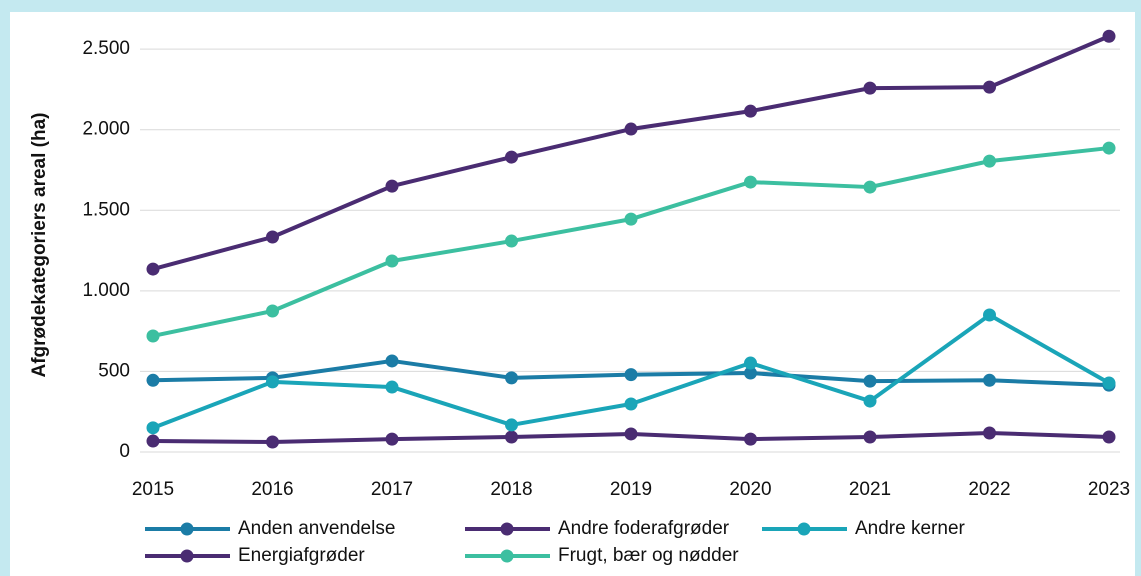 The width and height of the screenshot is (1141, 576). Describe the element at coordinates (316, 528) in the screenshot. I see `legend-label: Anden anvendelse` at that location.